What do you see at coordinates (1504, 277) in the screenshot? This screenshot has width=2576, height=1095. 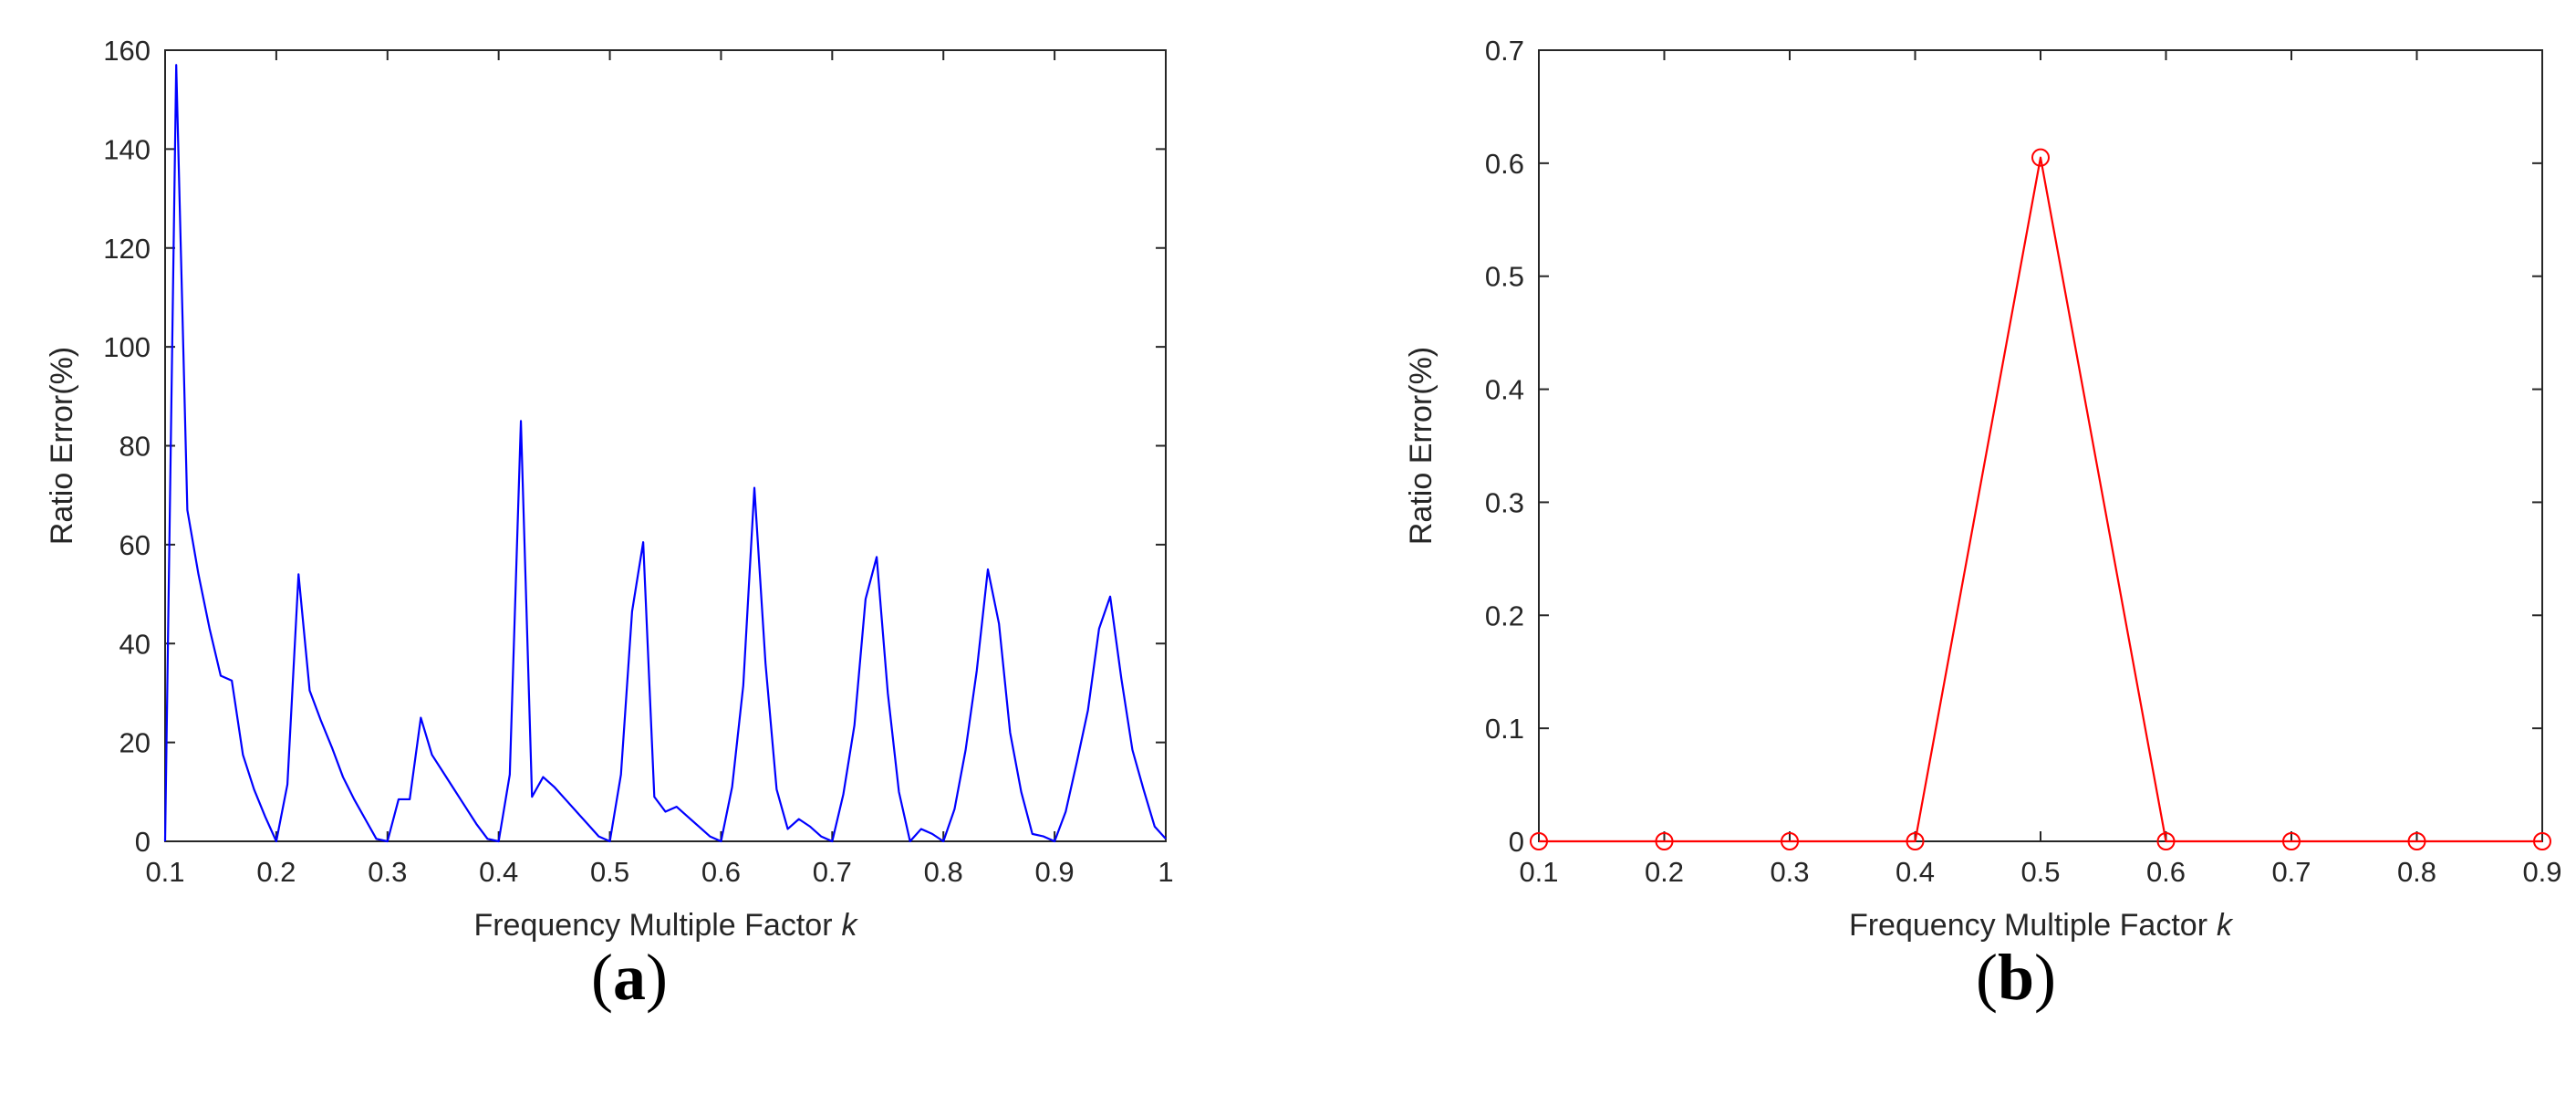 I see `y-tick-label: 0.5` at bounding box center [1504, 277].